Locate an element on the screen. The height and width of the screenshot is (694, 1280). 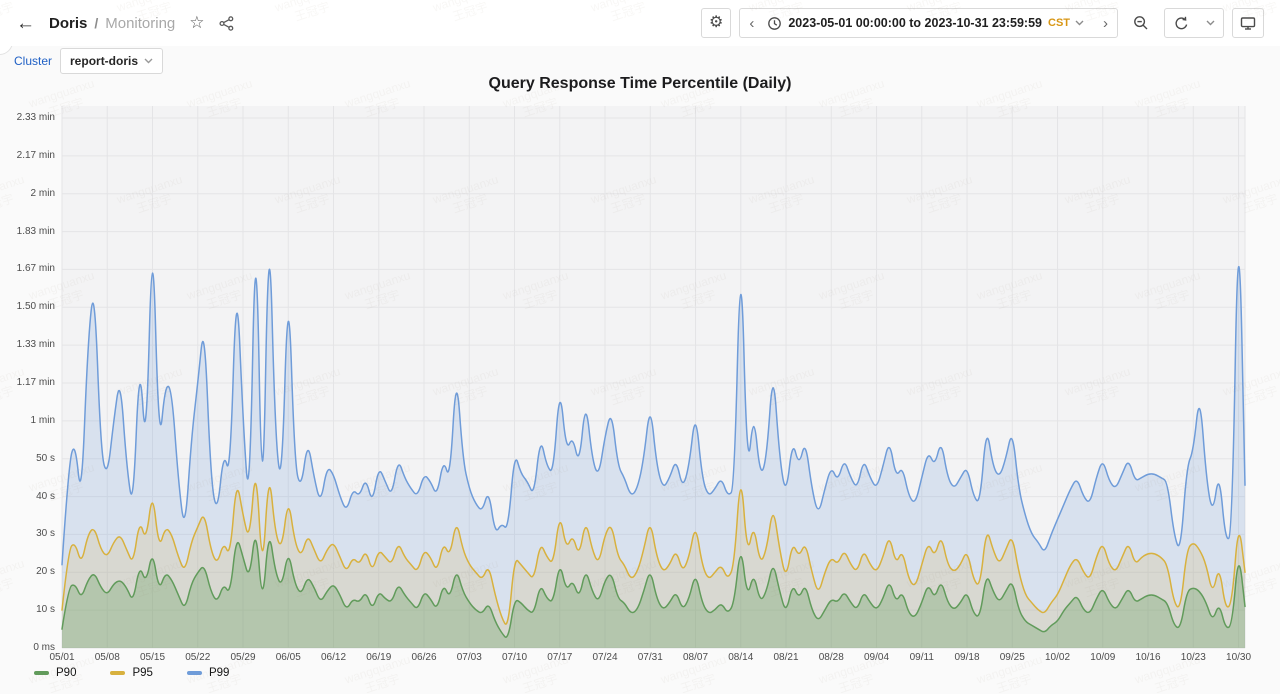
x-axis-label: 09/11 is located at coordinates (921, 657).